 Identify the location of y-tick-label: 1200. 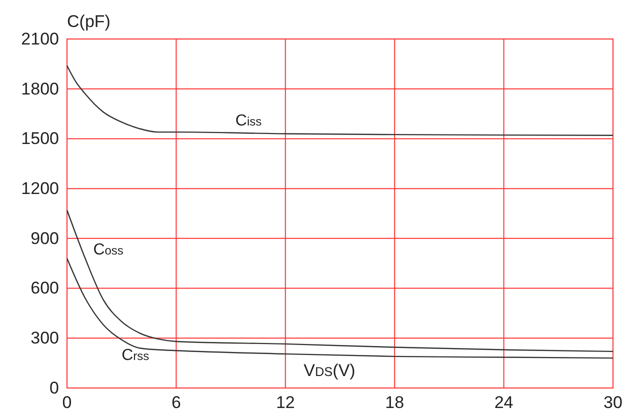
(40, 188).